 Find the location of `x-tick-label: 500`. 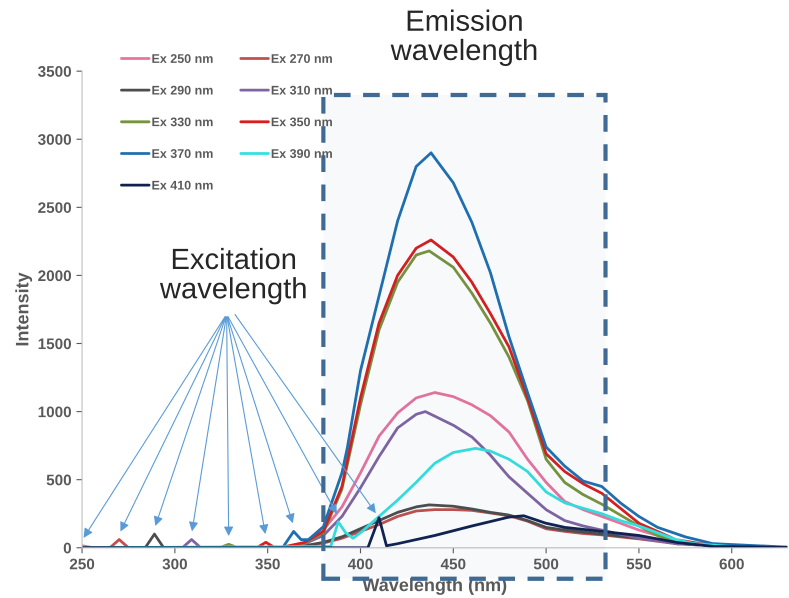

x-tick-label: 500 is located at coordinates (546, 564).